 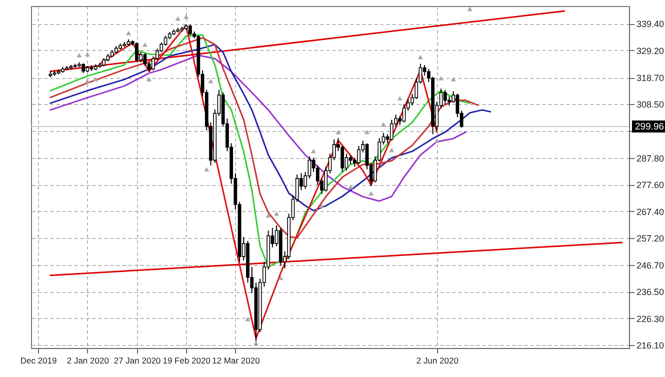 What do you see at coordinates (650, 211) in the screenshot?
I see `y-tick-label: 267.40` at bounding box center [650, 211].